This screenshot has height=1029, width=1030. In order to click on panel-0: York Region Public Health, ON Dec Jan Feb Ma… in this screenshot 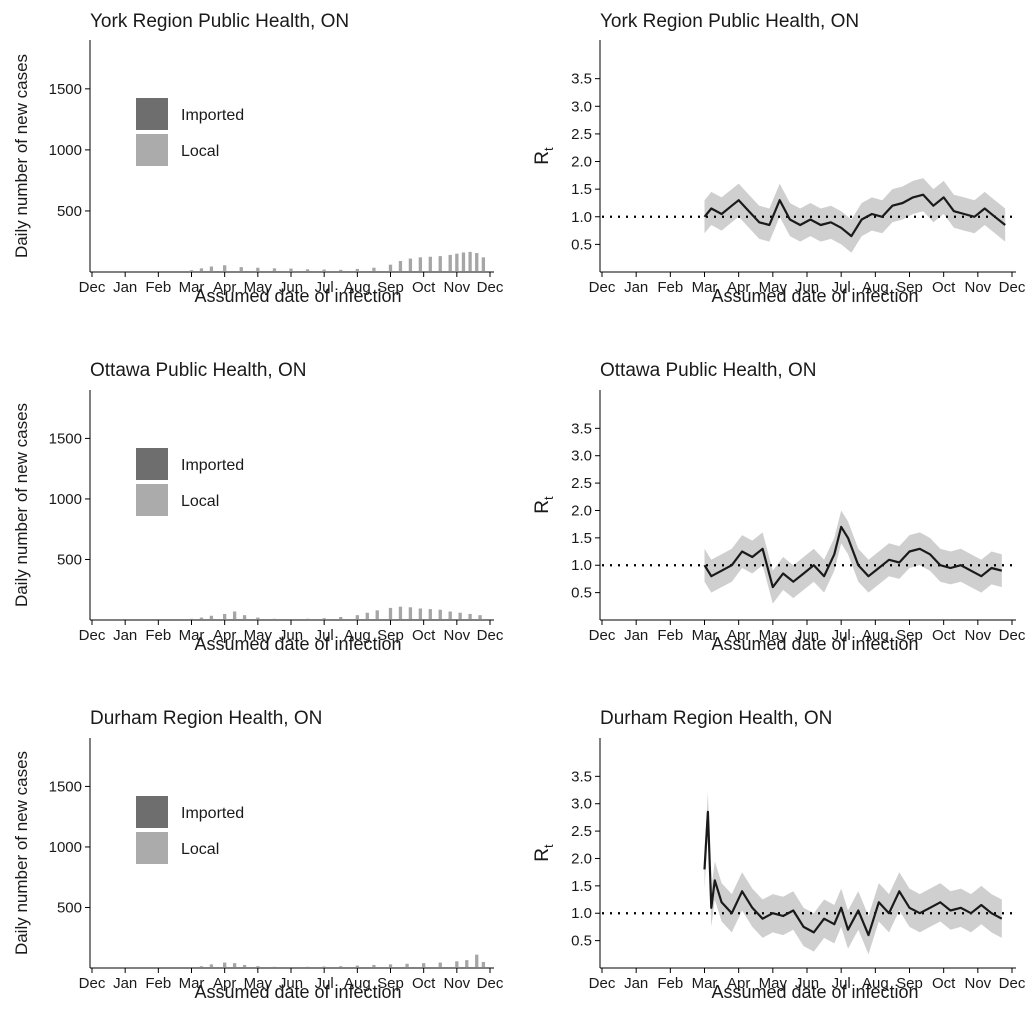, I will do `click(258, 158)`.